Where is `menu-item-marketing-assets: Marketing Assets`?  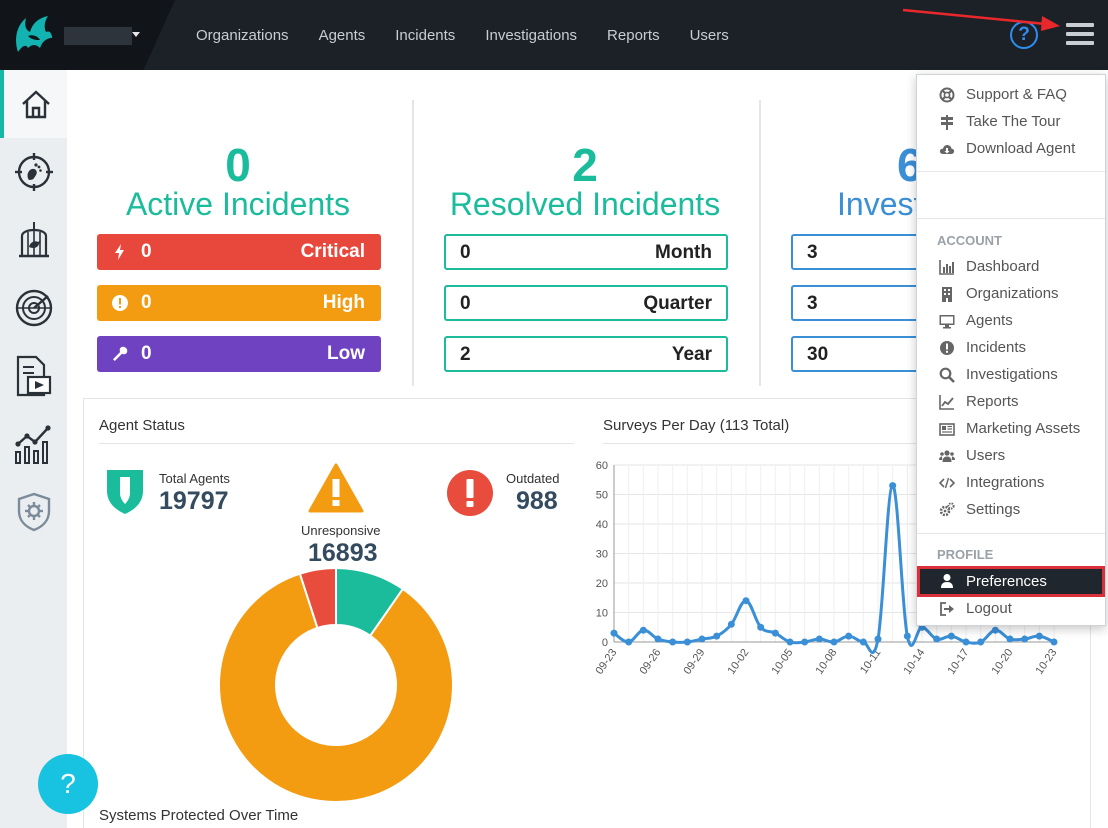
menu-item-marketing-assets: Marketing Assets is located at coordinates (1011, 428).